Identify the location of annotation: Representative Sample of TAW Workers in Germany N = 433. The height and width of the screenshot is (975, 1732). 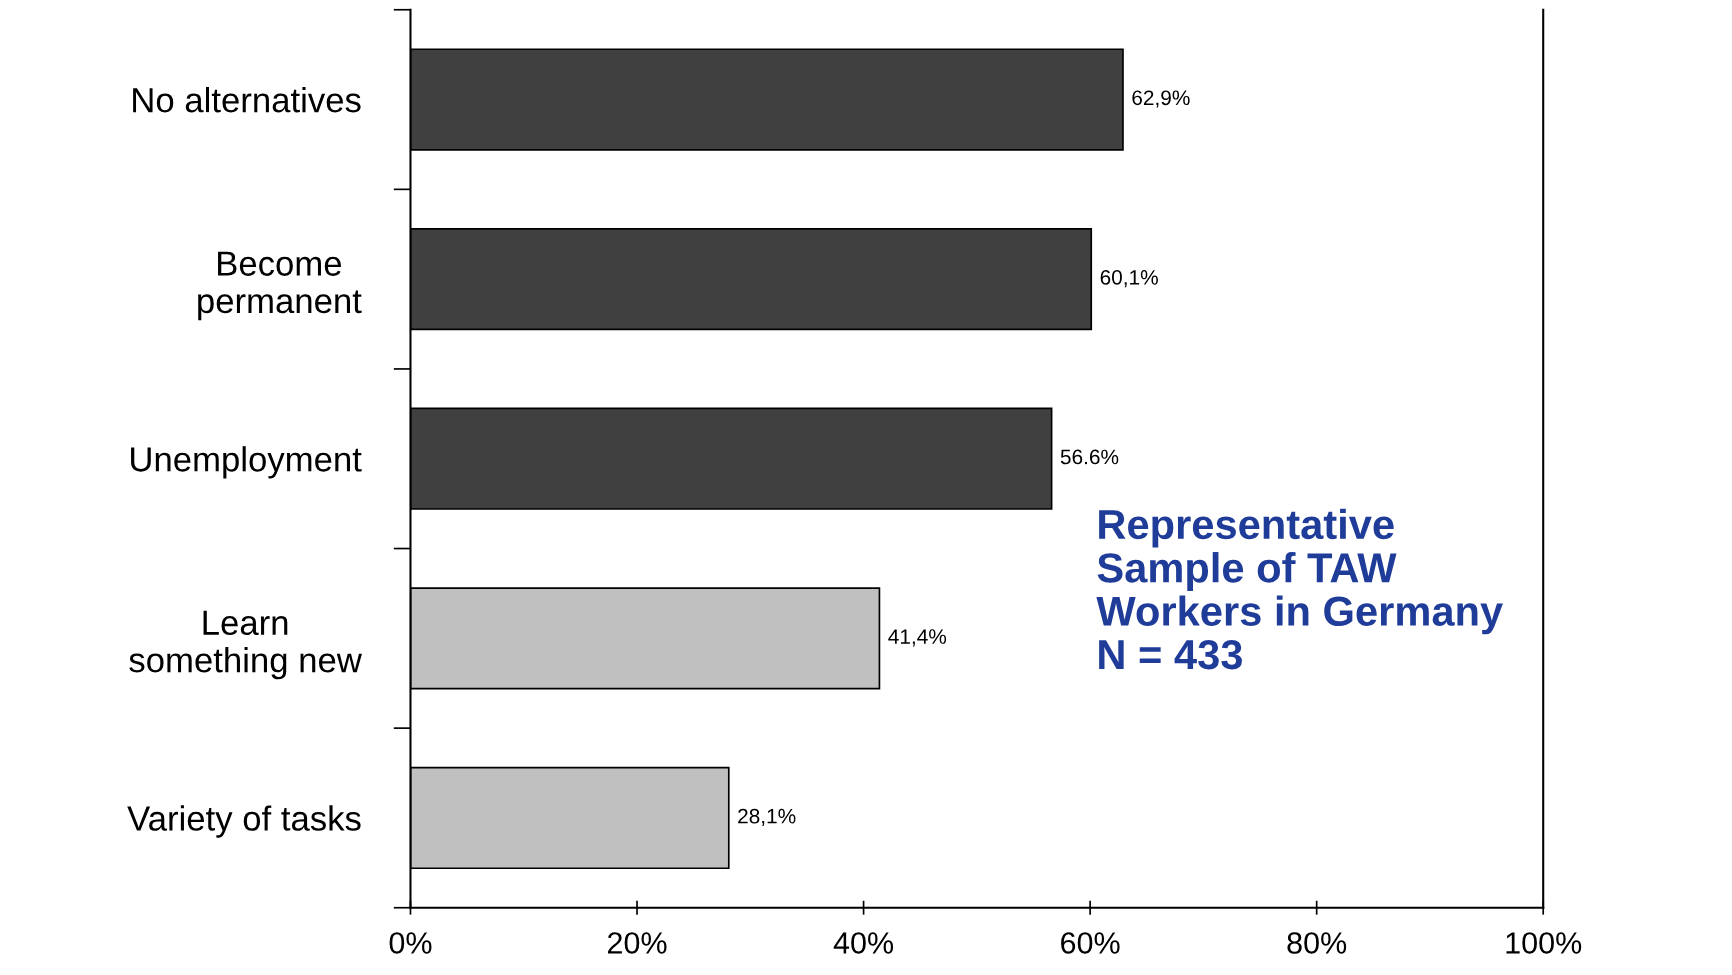
(1299, 589).